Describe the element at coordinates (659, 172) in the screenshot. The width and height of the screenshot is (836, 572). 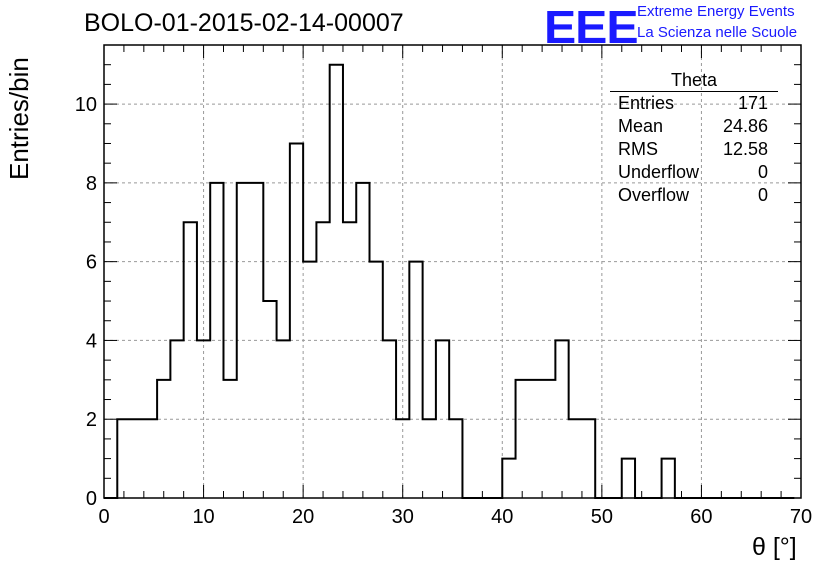
I see `stats-label: Underflow` at that location.